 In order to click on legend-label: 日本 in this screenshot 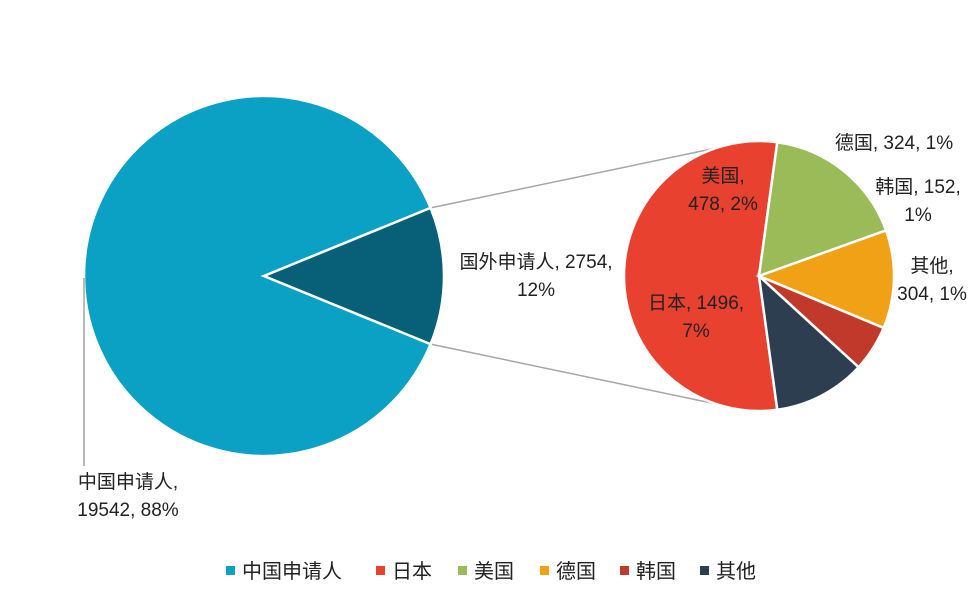, I will do `click(412, 571)`.